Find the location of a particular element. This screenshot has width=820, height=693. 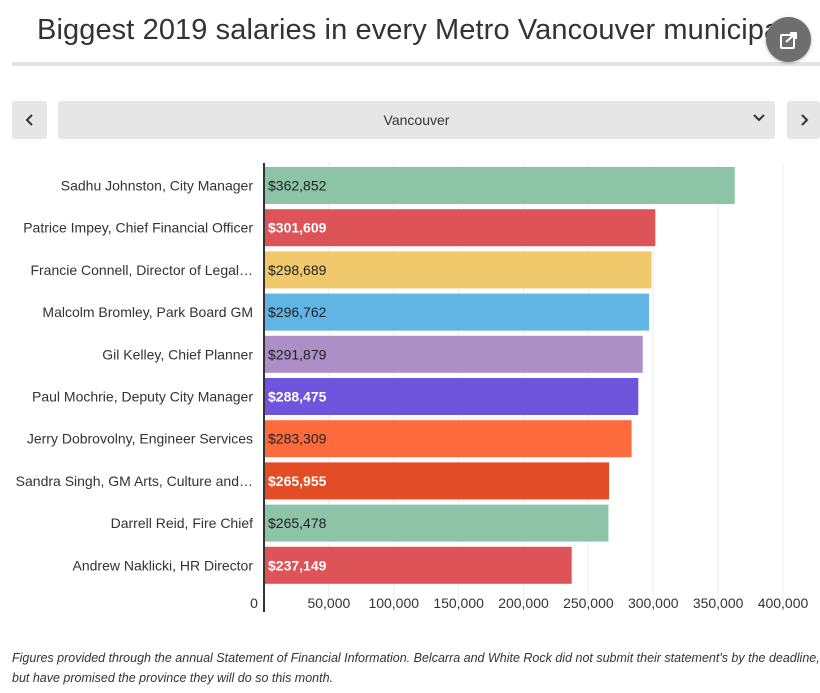

chevron-down-icon is located at coordinates (759, 118).